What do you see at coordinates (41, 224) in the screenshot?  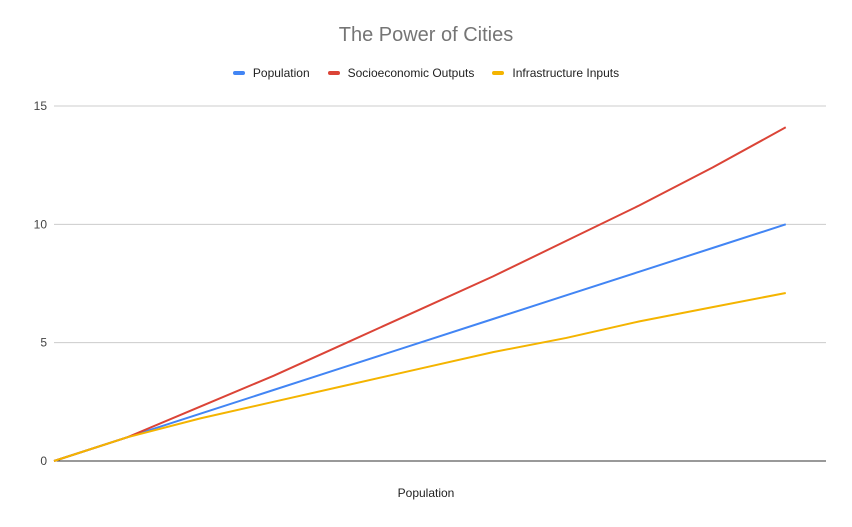 I see `y-tick-label-10: 10` at bounding box center [41, 224].